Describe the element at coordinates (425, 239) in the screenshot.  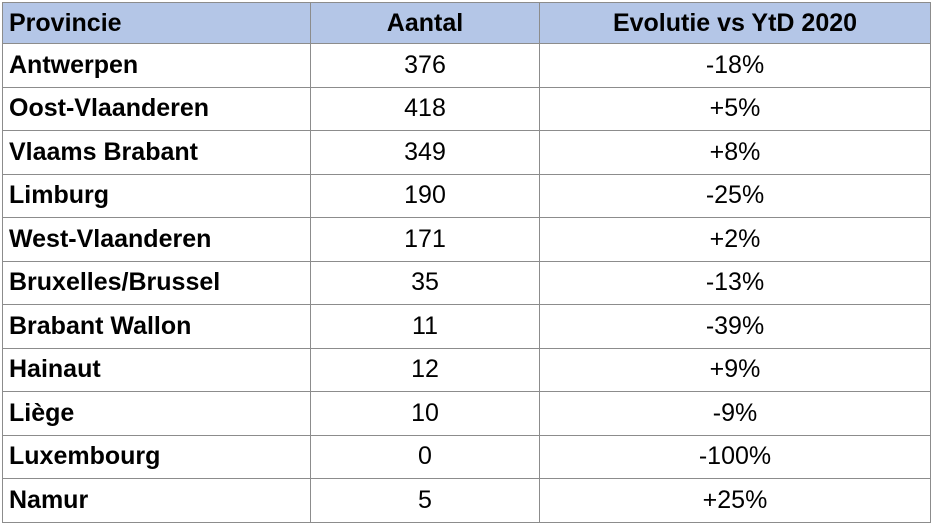
I see `cell-aantal: 171` at that location.